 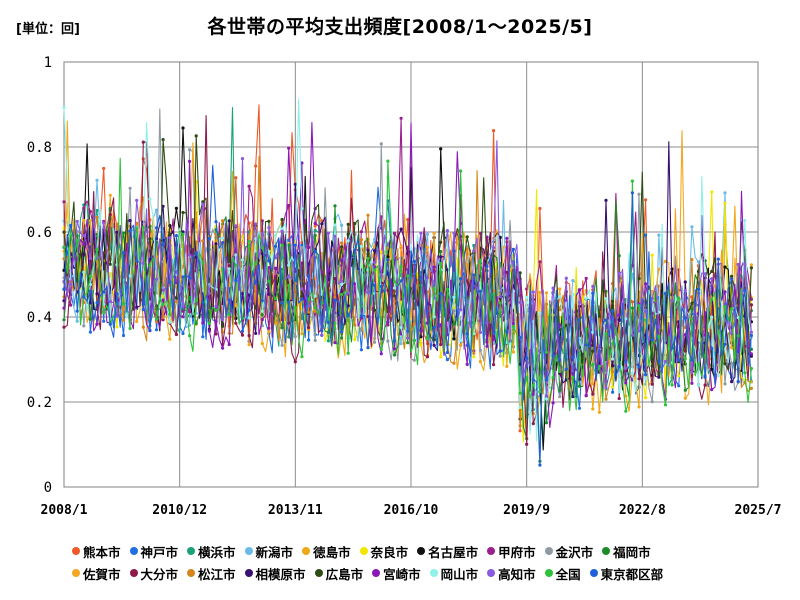 What do you see at coordinates (211, 573) in the screenshot?
I see `legend-item: 松江市` at bounding box center [211, 573].